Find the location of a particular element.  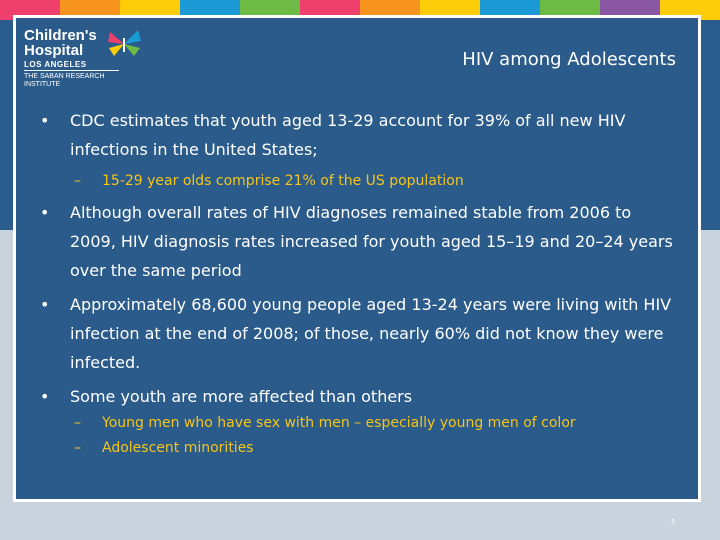

sub-bullet-text: Adolescent minorities is located at coordinates (178, 448).